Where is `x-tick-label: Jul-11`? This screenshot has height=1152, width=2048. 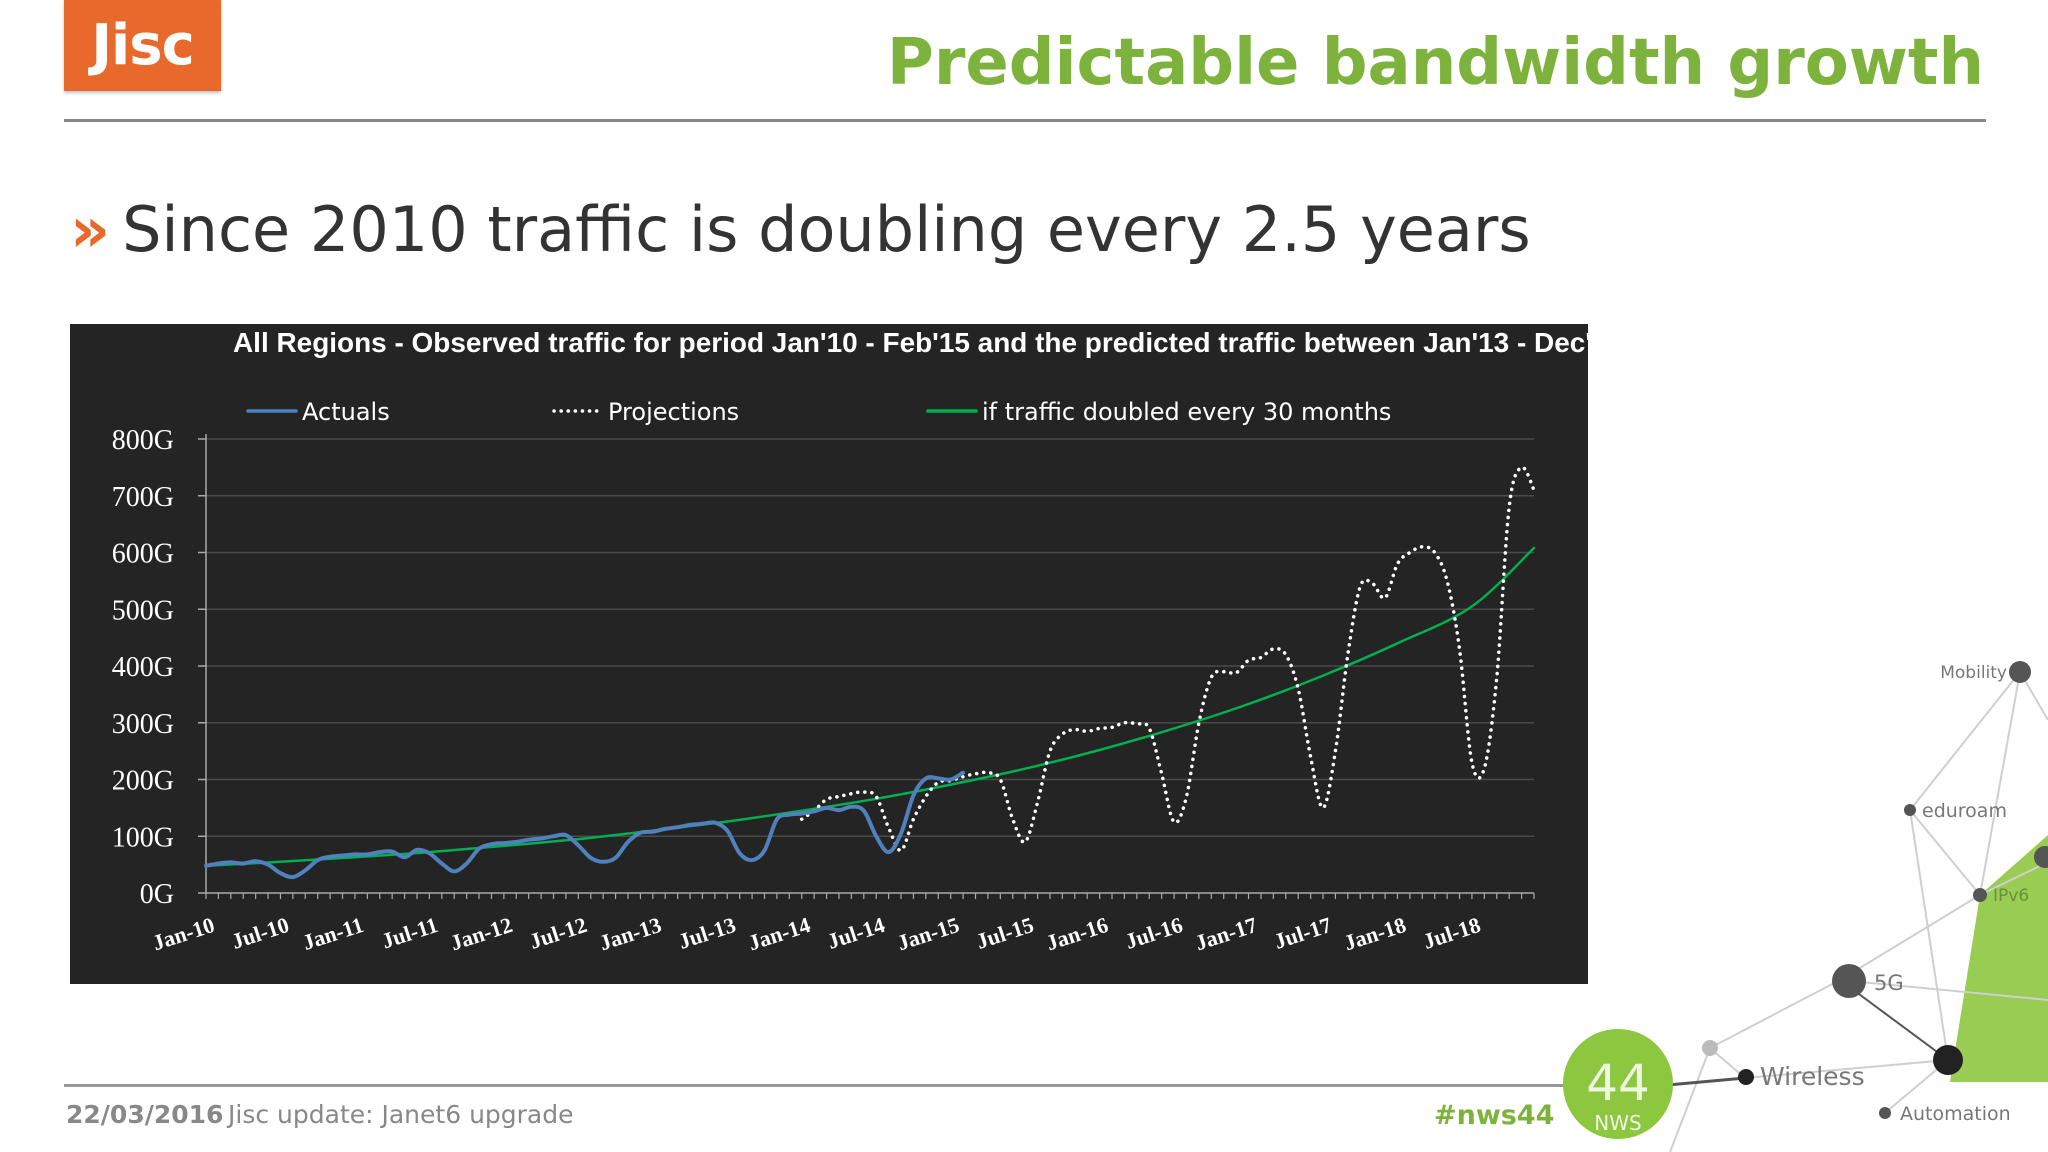
x-tick-label: Jul-11 is located at coordinates (410, 933).